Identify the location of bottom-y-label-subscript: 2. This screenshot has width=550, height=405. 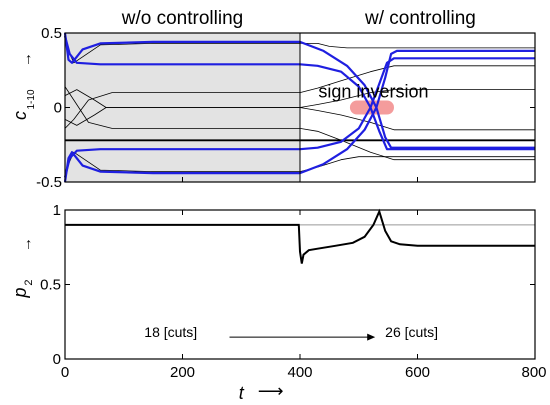
(29, 282).